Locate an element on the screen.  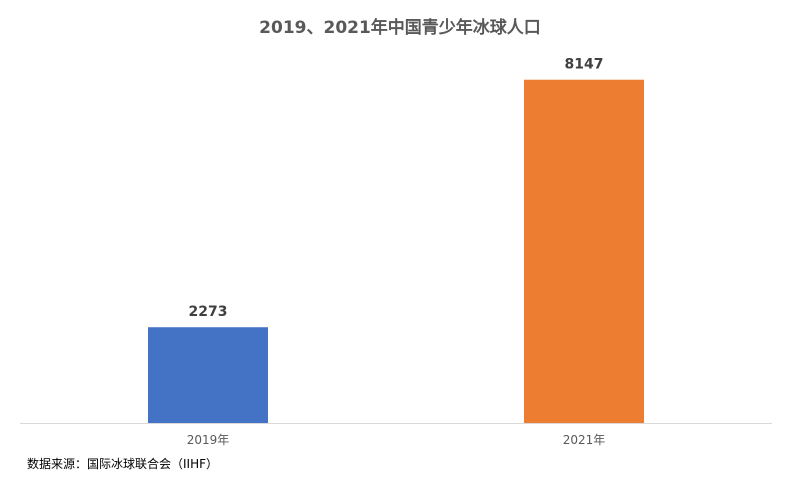
data-label-1: 2273 is located at coordinates (208, 312).